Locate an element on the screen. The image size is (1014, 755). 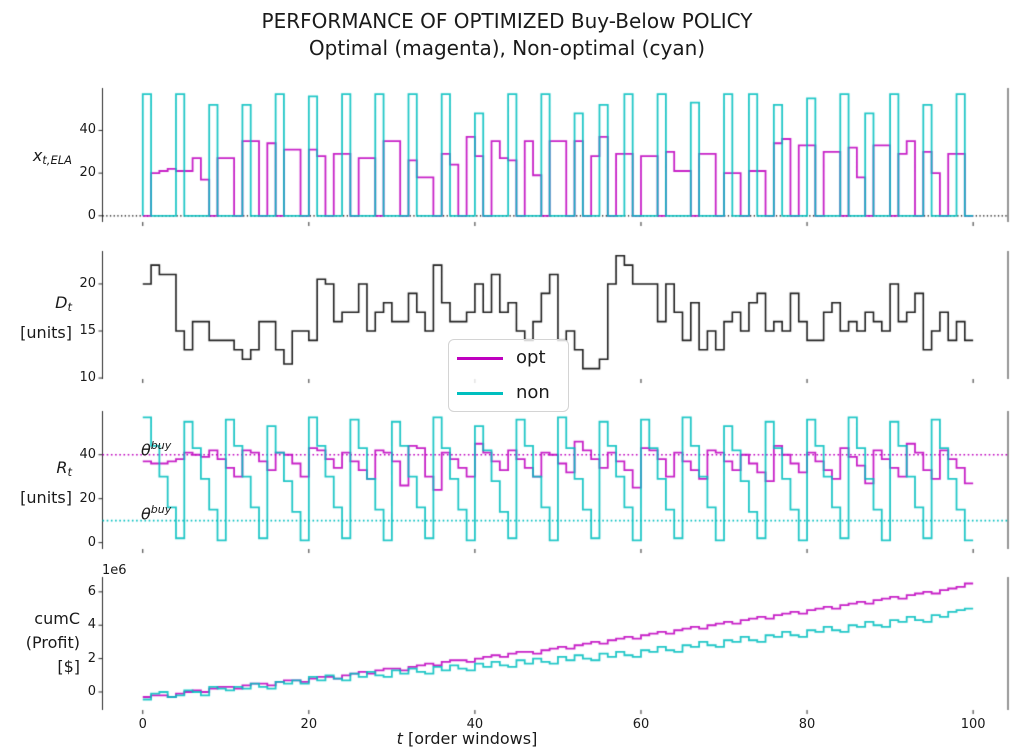
y-axis-offset-text: 1e6 is located at coordinates (114, 570).